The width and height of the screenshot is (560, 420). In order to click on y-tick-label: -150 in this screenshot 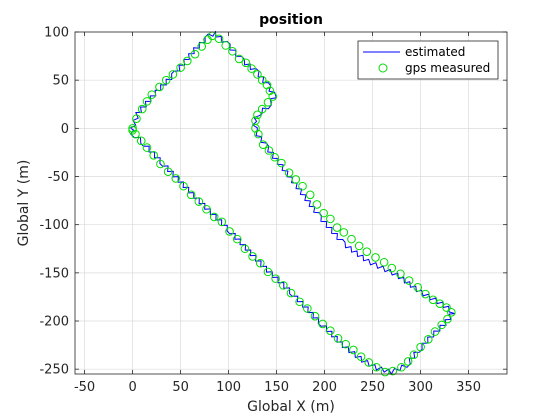, I will do `click(54, 273)`.